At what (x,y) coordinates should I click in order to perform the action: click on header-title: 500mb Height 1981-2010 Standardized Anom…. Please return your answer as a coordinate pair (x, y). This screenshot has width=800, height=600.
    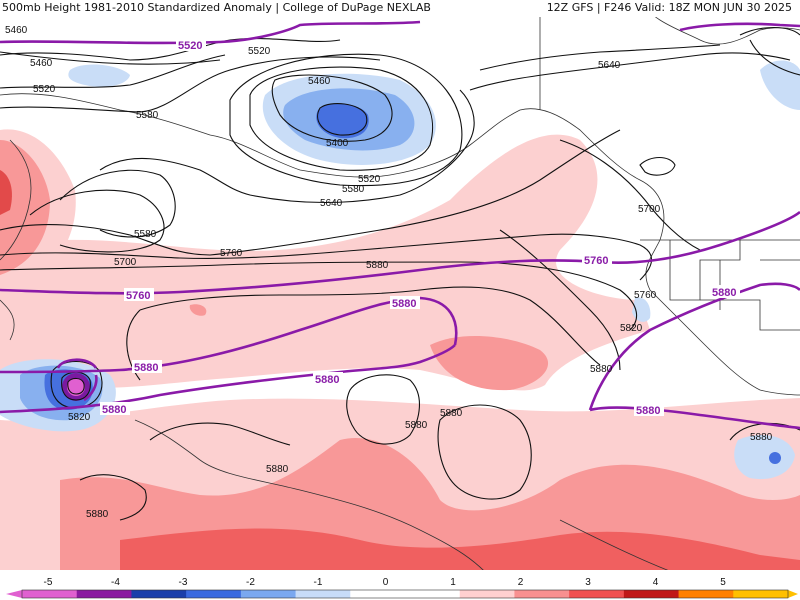
    Looking at the image, I should click on (216, 7).